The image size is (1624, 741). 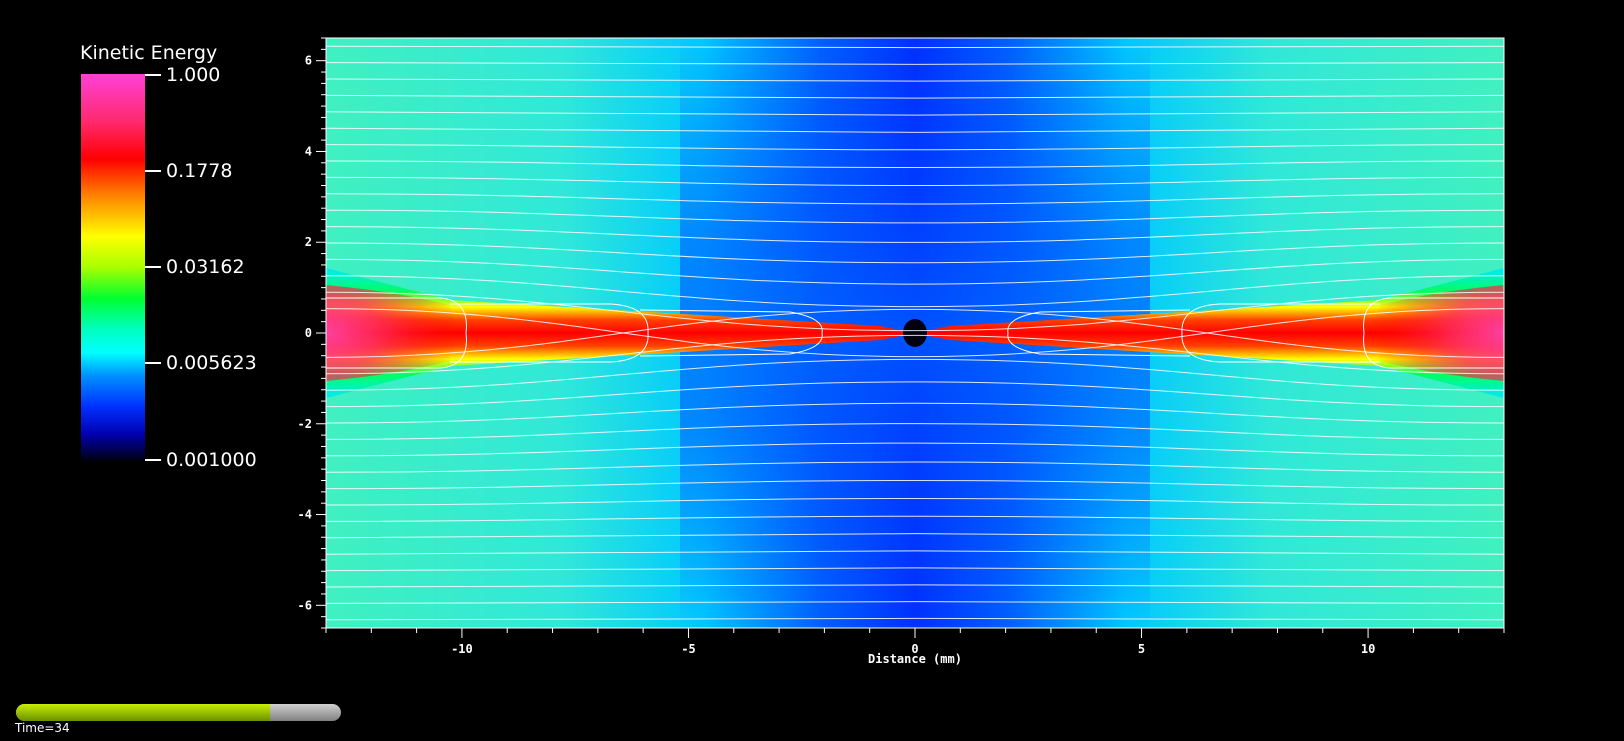 What do you see at coordinates (211, 363) in the screenshot?
I see `colorbar-label: 0.005623` at bounding box center [211, 363].